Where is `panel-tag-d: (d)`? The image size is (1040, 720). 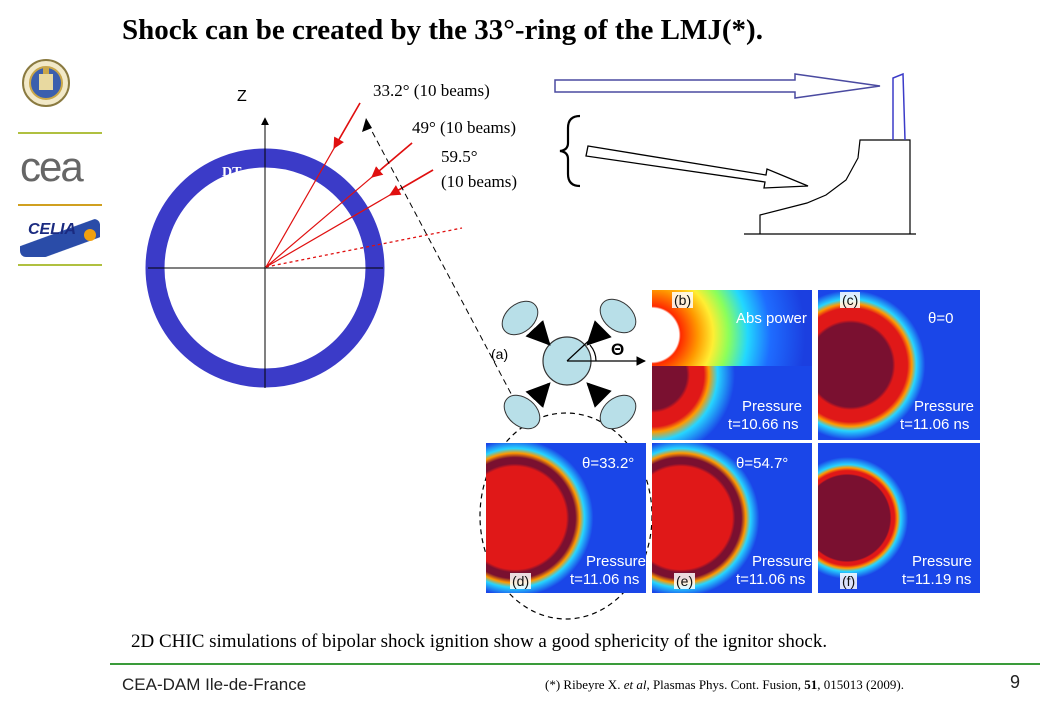 panel-tag-d: (d) is located at coordinates (521, 581).